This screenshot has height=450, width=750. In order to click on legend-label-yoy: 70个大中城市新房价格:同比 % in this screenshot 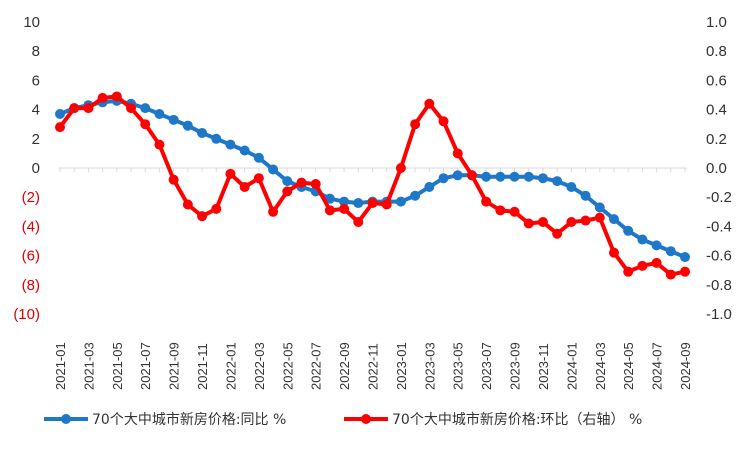, I will do `click(189, 419)`.